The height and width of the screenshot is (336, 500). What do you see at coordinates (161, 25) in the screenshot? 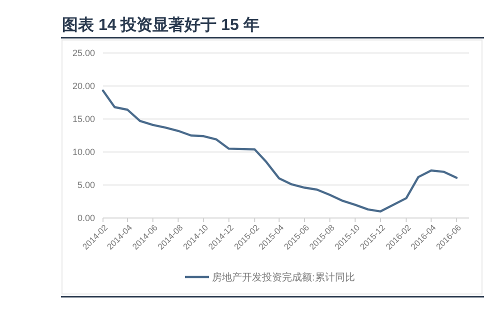
I see `chart-title: 图表 14 投资显著好于 15 年` at bounding box center [161, 25].